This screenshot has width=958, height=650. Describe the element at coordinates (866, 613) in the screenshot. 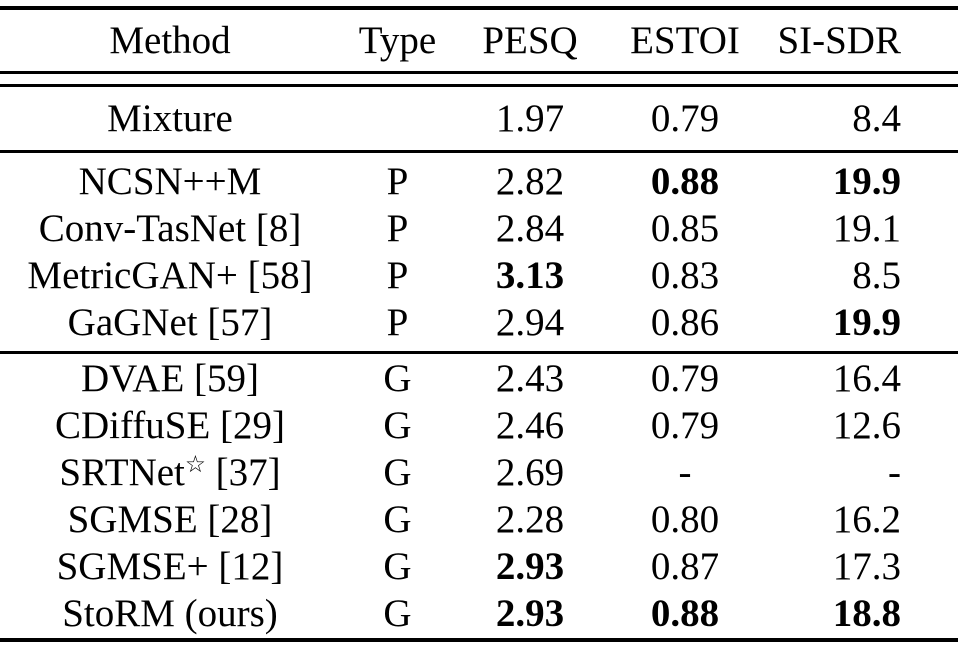

I see `sisdr-cell: 18.8` at that location.